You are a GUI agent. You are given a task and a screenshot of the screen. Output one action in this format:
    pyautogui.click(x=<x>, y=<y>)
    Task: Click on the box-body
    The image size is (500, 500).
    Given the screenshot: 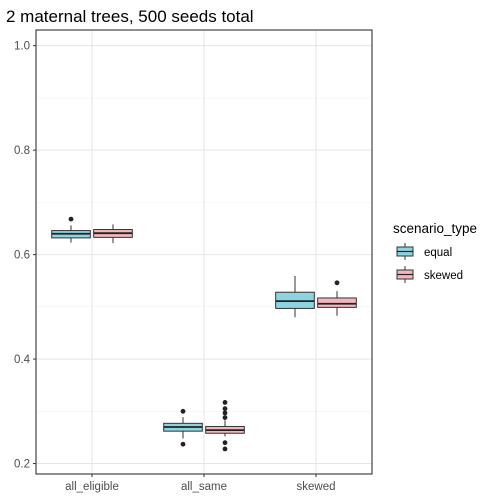 What is the action you would take?
    pyautogui.click(x=337, y=302)
    